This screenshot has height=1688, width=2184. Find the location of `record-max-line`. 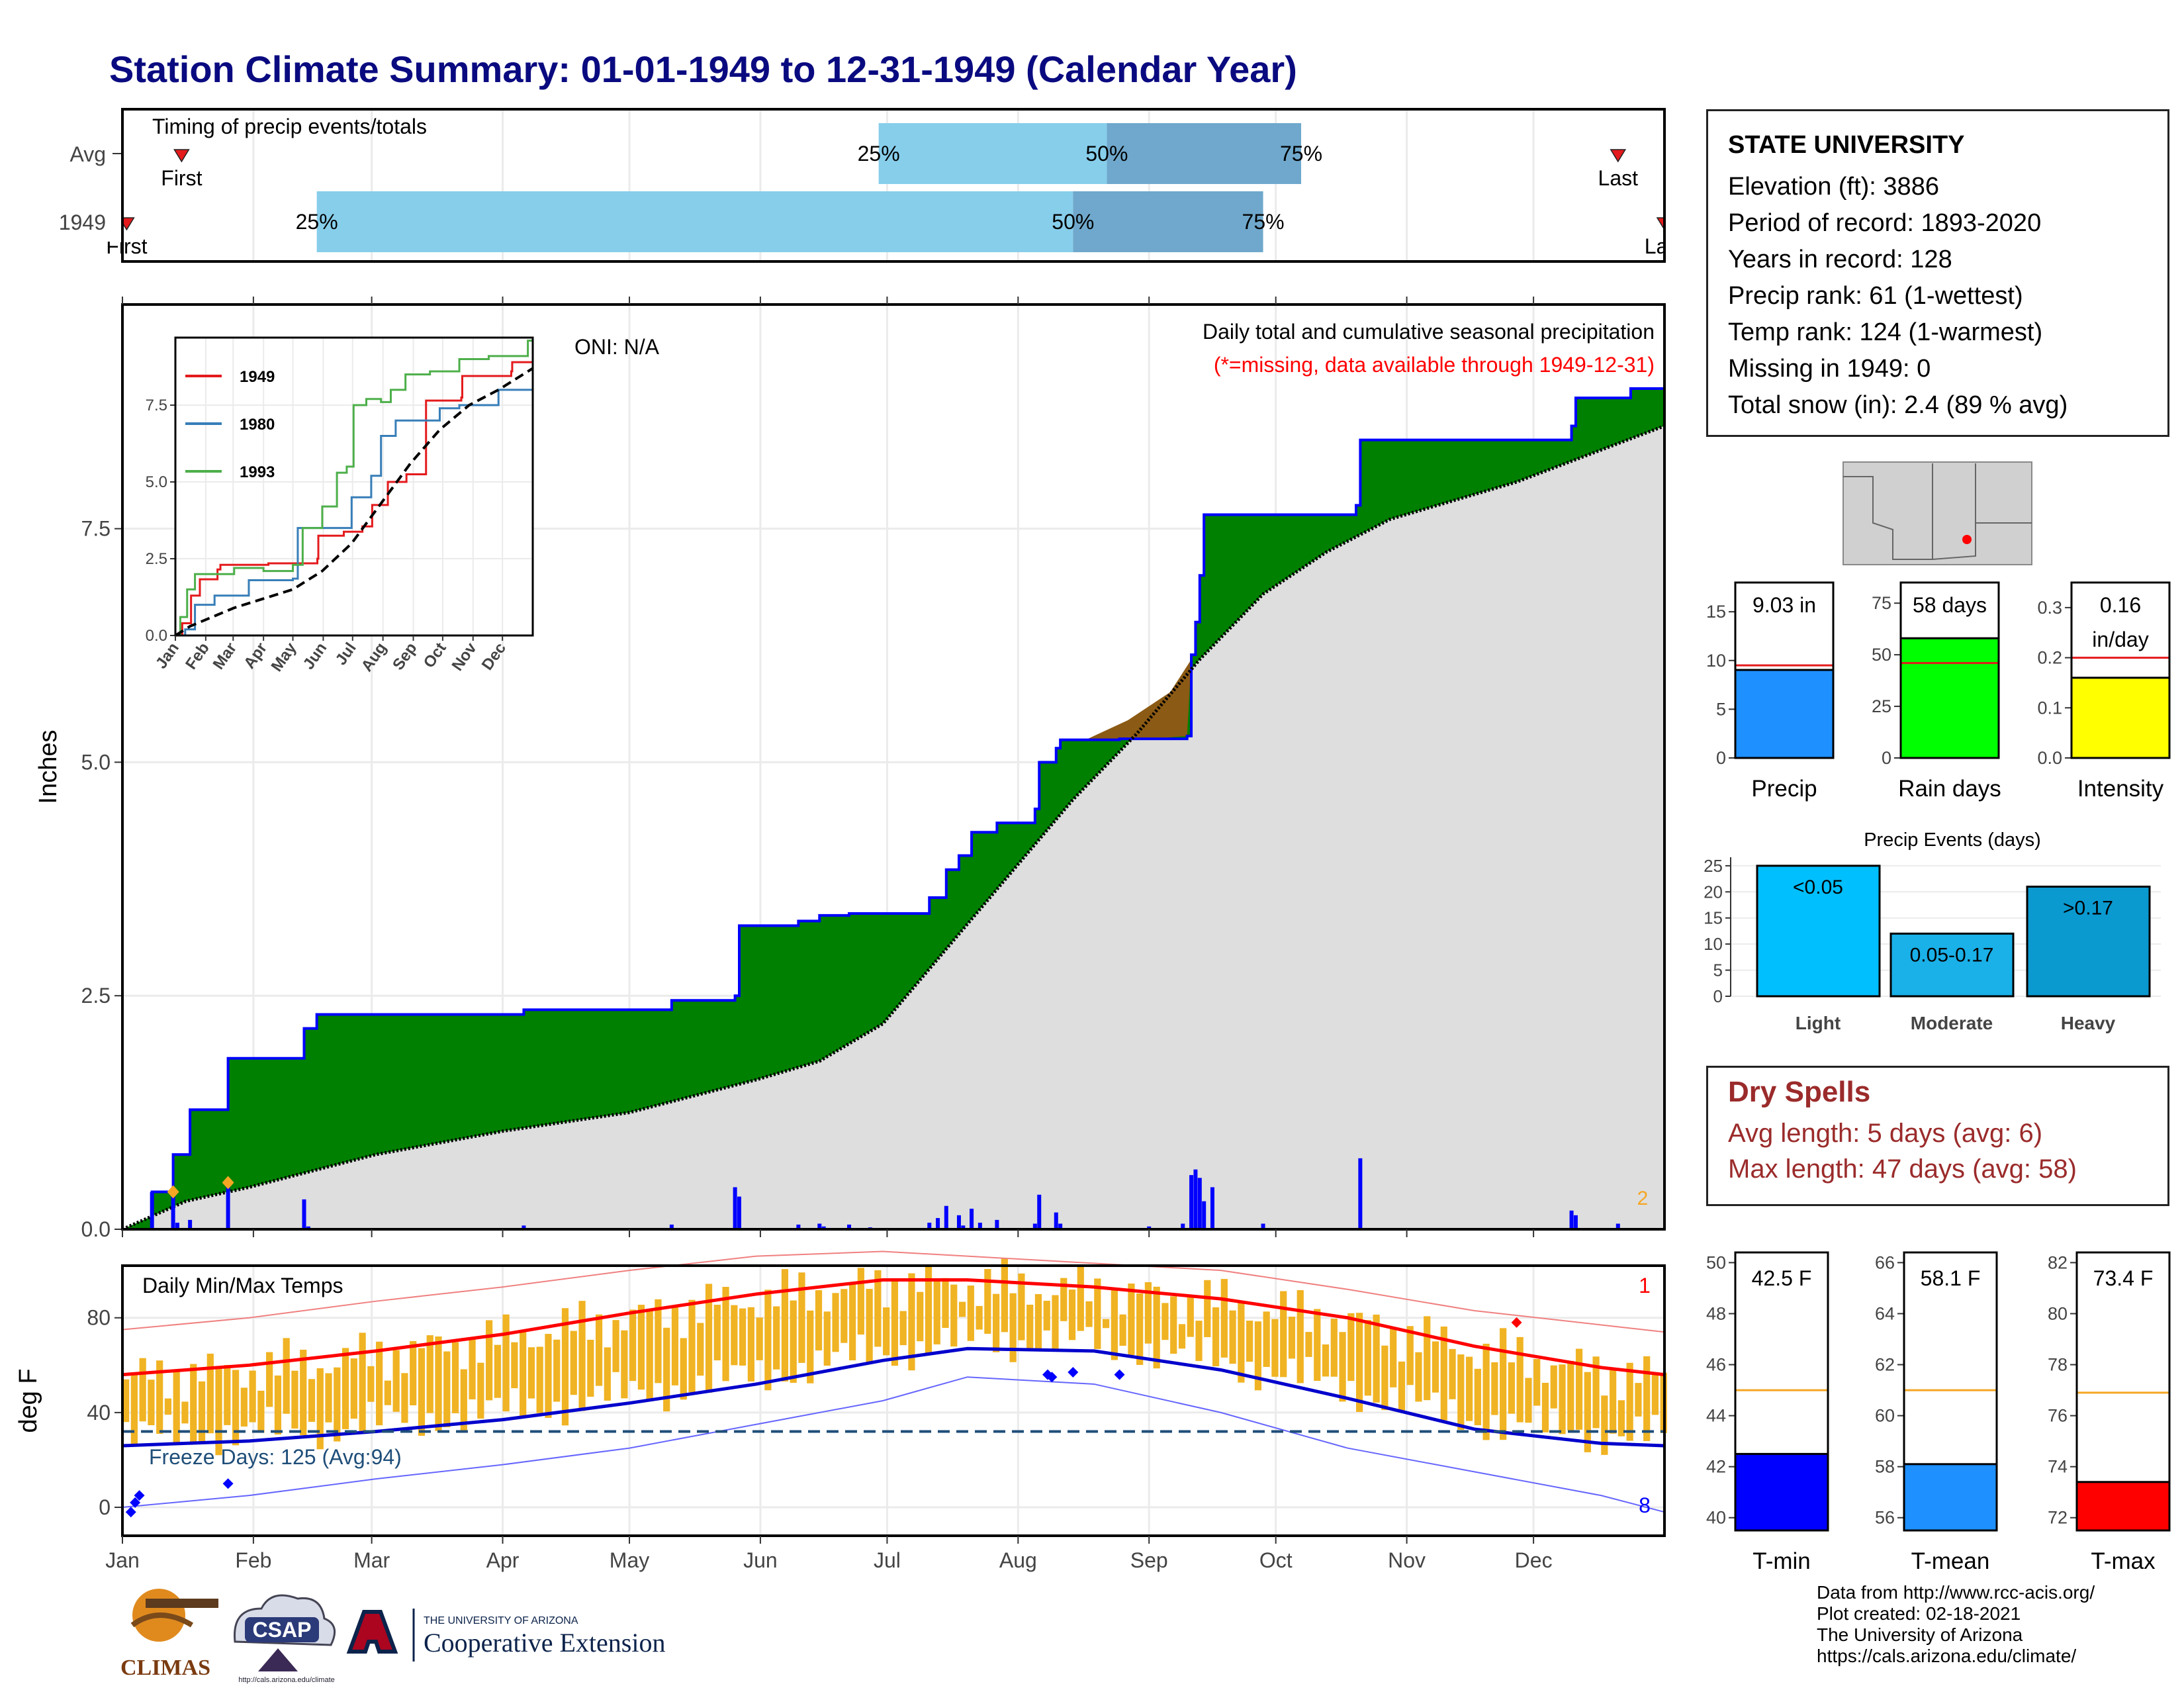

record-max-line is located at coordinates (893, 1291).